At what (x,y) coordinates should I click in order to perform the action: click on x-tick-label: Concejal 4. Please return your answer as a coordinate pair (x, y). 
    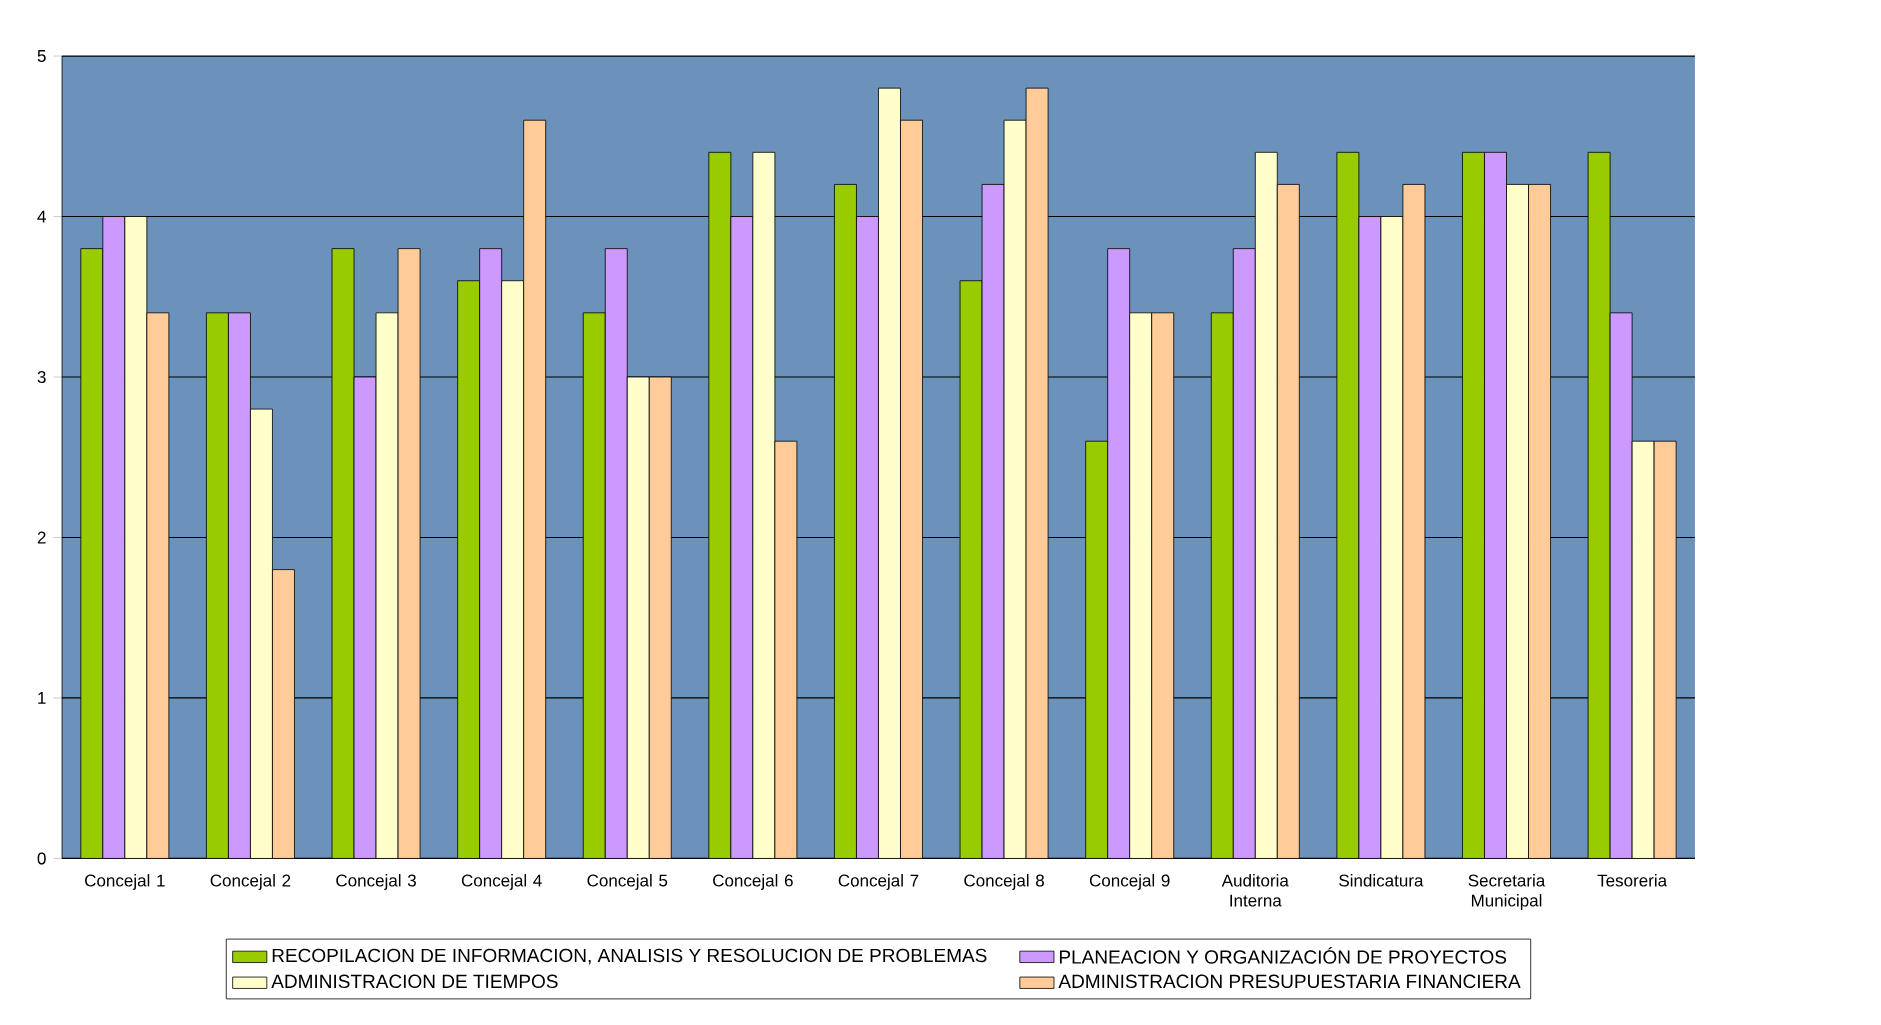
    Looking at the image, I should click on (501, 882).